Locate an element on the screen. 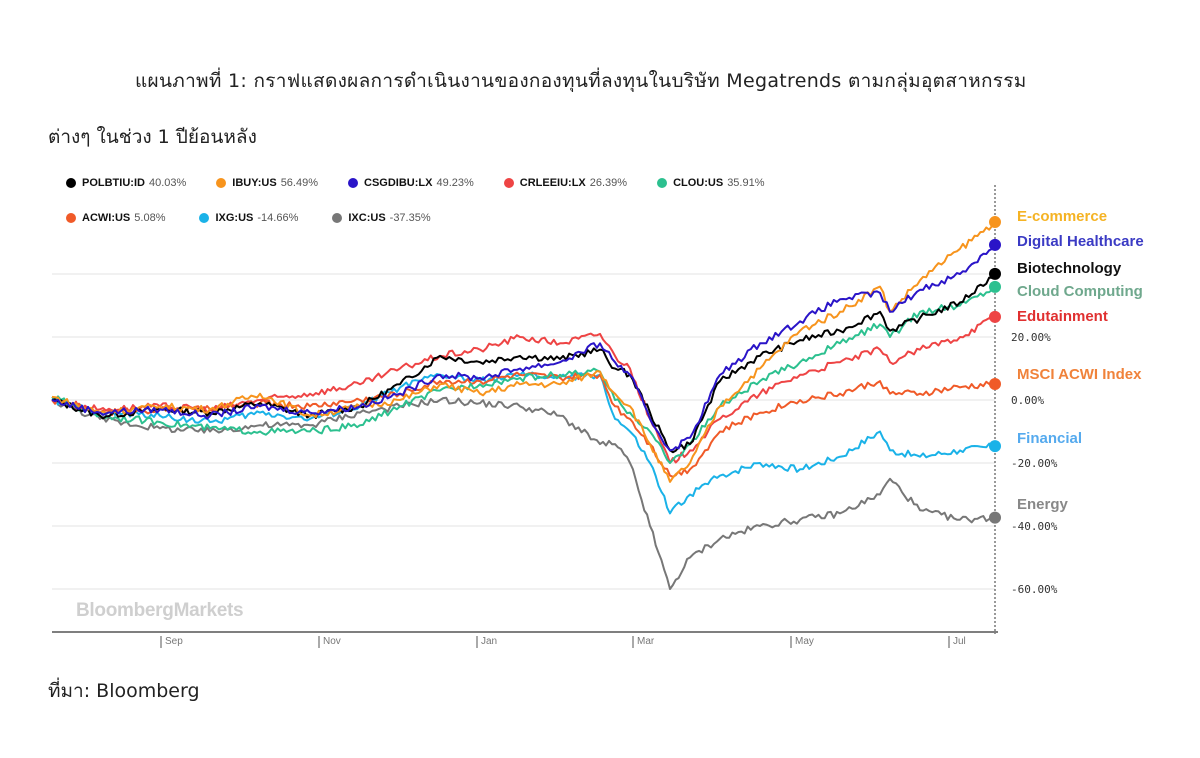  legend-item-acwi: ACWI:US 5.08% is located at coordinates (115, 218).